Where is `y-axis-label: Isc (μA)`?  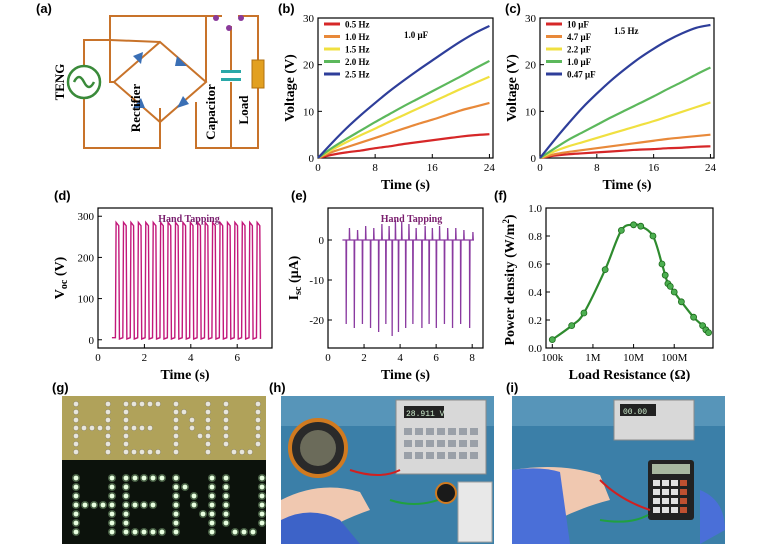
y-axis-label: Isc (μA) is located at coordinates (295, 277).